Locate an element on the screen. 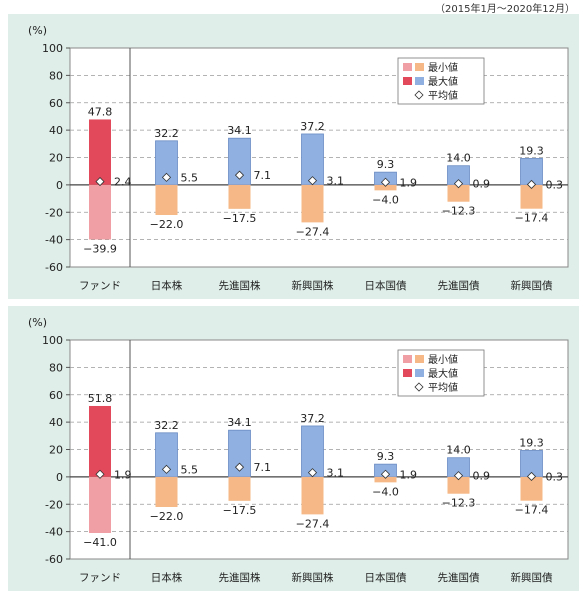 The image size is (583, 594). legend-label-min: 最小値 is located at coordinates (443, 67).